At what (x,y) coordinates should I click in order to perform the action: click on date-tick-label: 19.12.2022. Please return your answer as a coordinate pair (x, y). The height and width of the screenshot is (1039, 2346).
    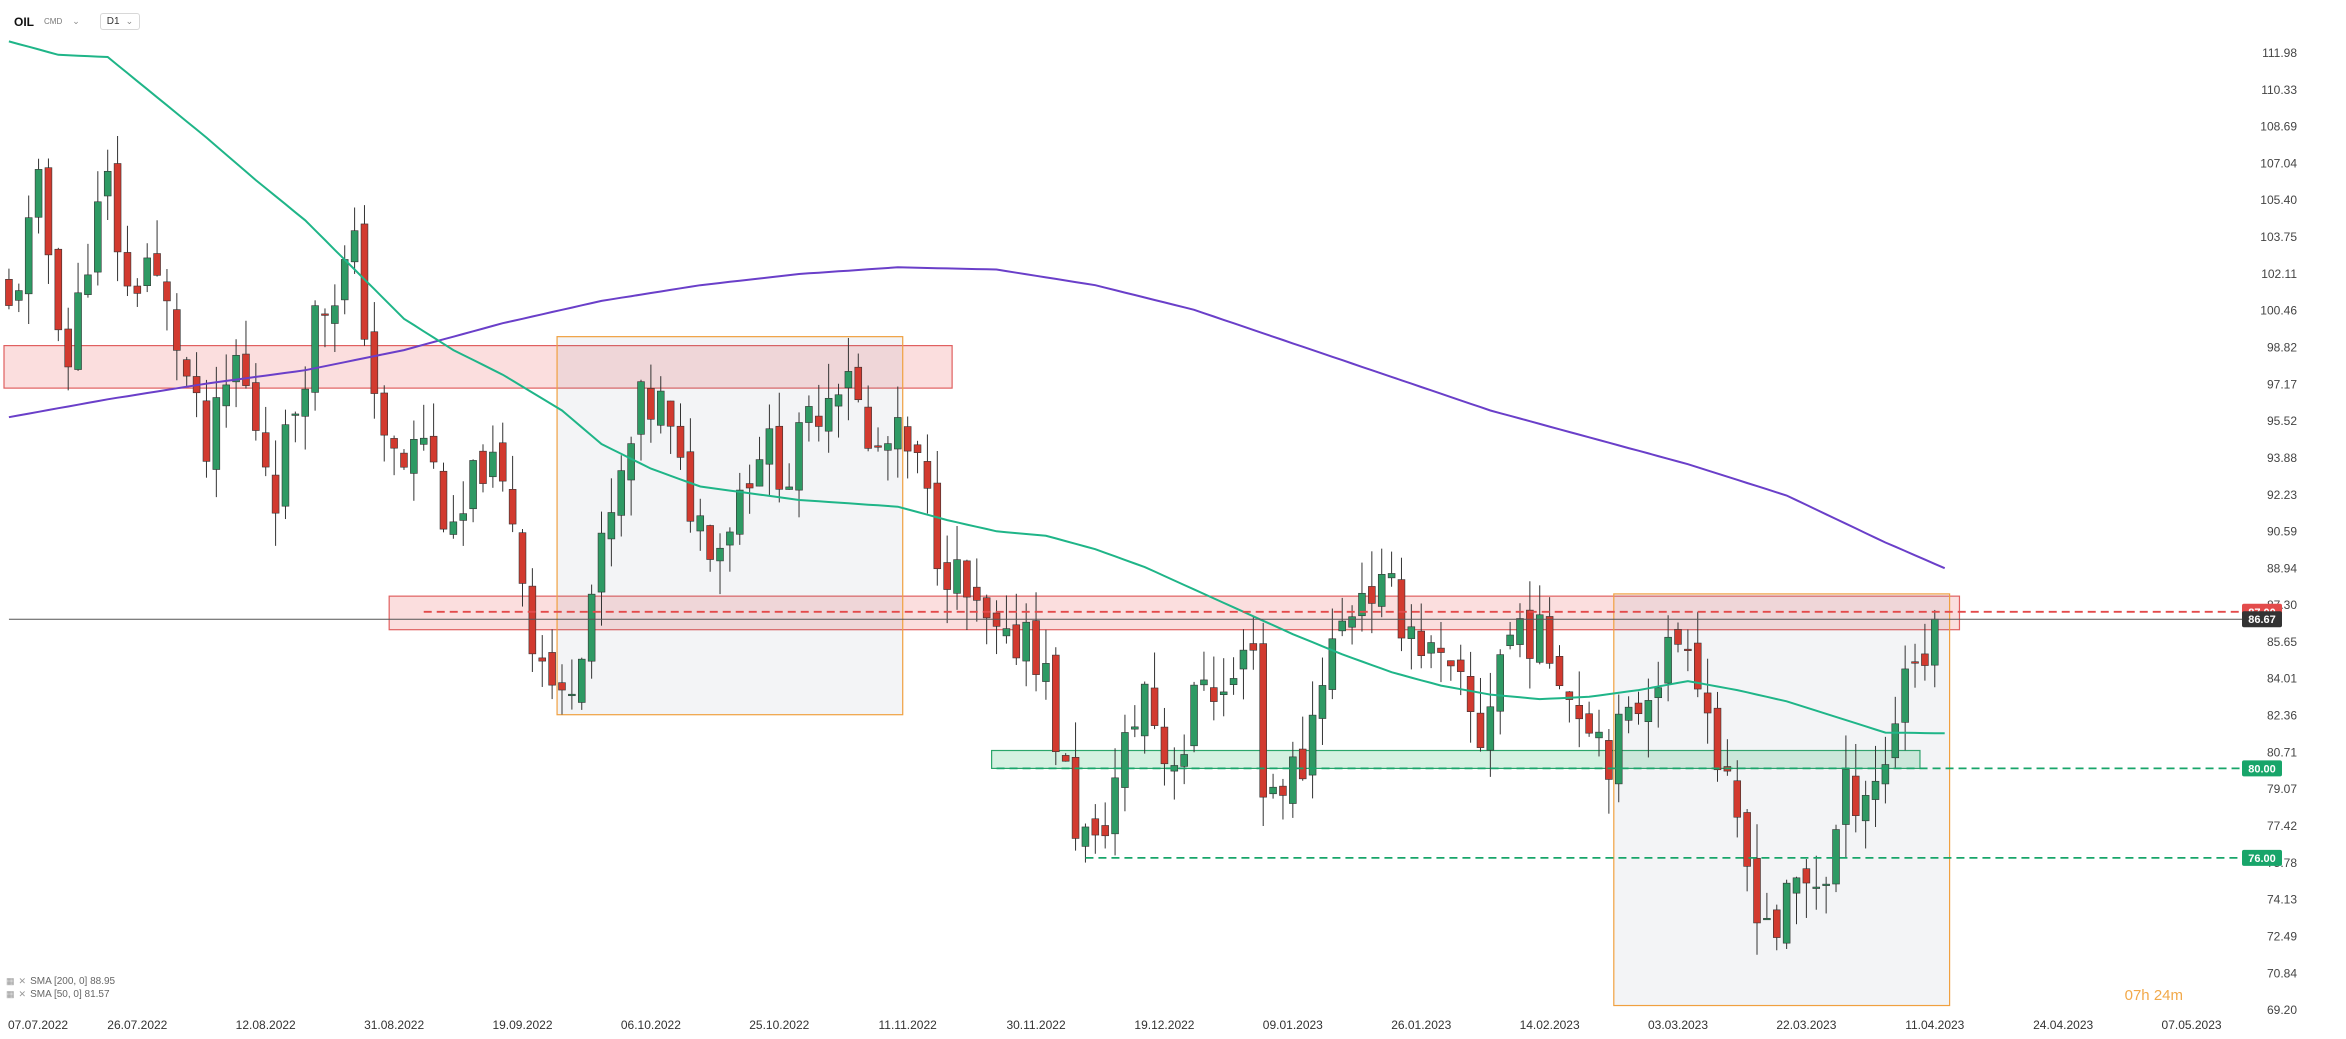
    Looking at the image, I should click on (1164, 1025).